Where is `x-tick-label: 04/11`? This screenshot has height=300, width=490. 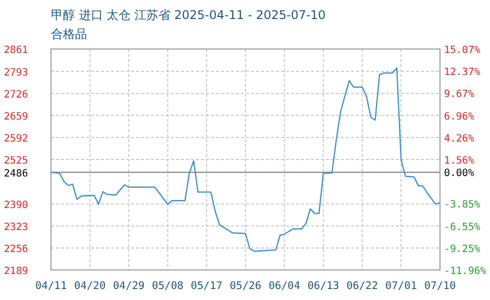 x-tick-label: 04/11 is located at coordinates (51, 286).